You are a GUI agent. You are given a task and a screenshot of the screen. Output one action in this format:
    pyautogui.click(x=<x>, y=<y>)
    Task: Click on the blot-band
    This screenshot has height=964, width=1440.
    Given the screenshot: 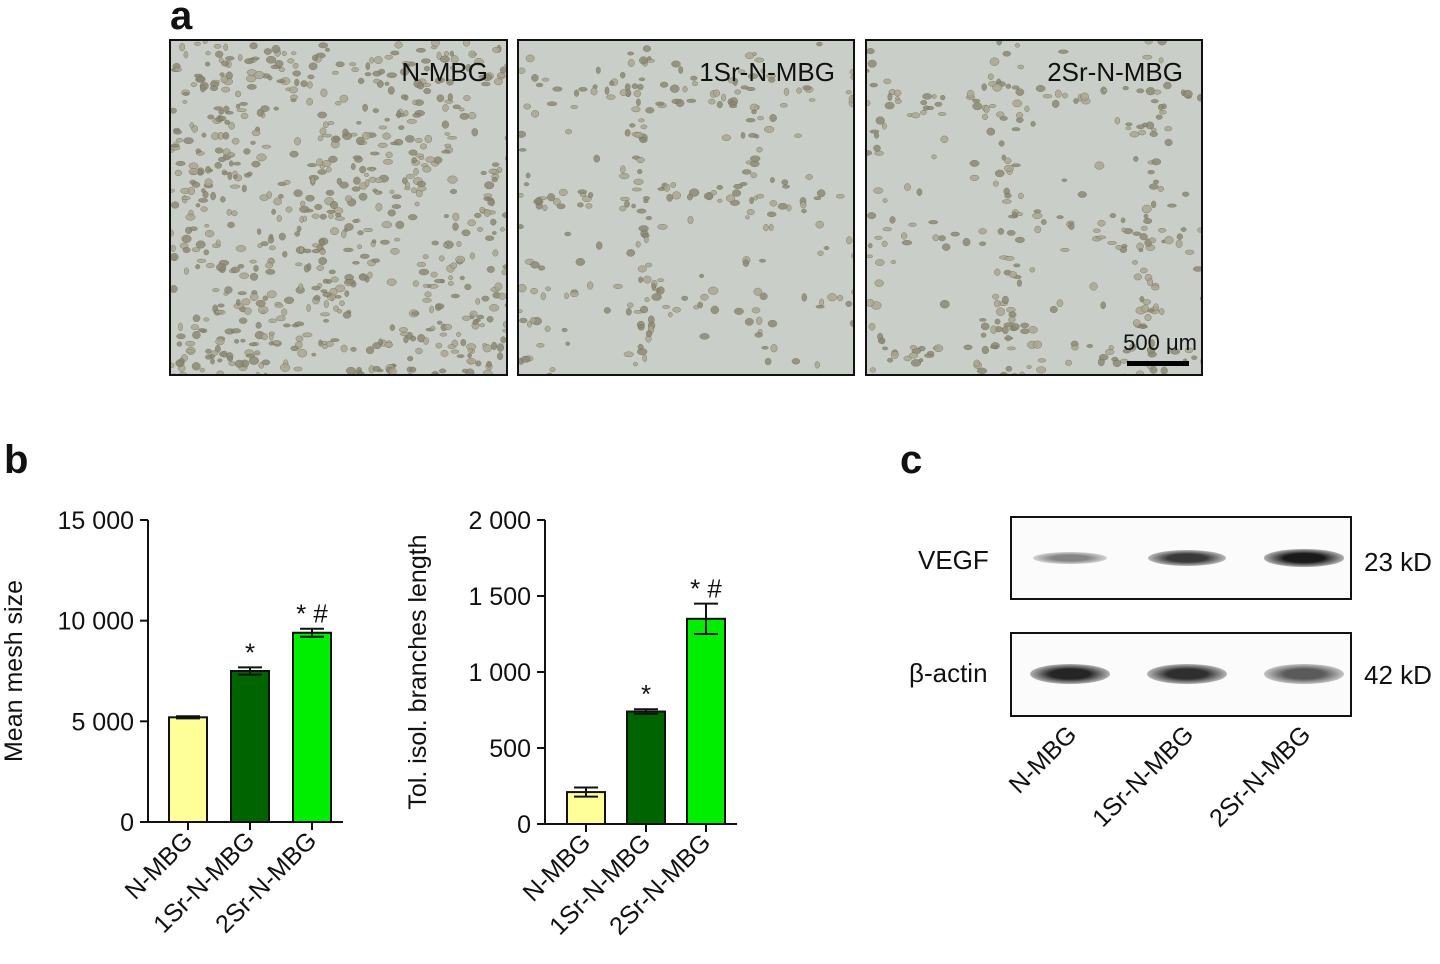 What is the action you would take?
    pyautogui.click(x=1070, y=674)
    